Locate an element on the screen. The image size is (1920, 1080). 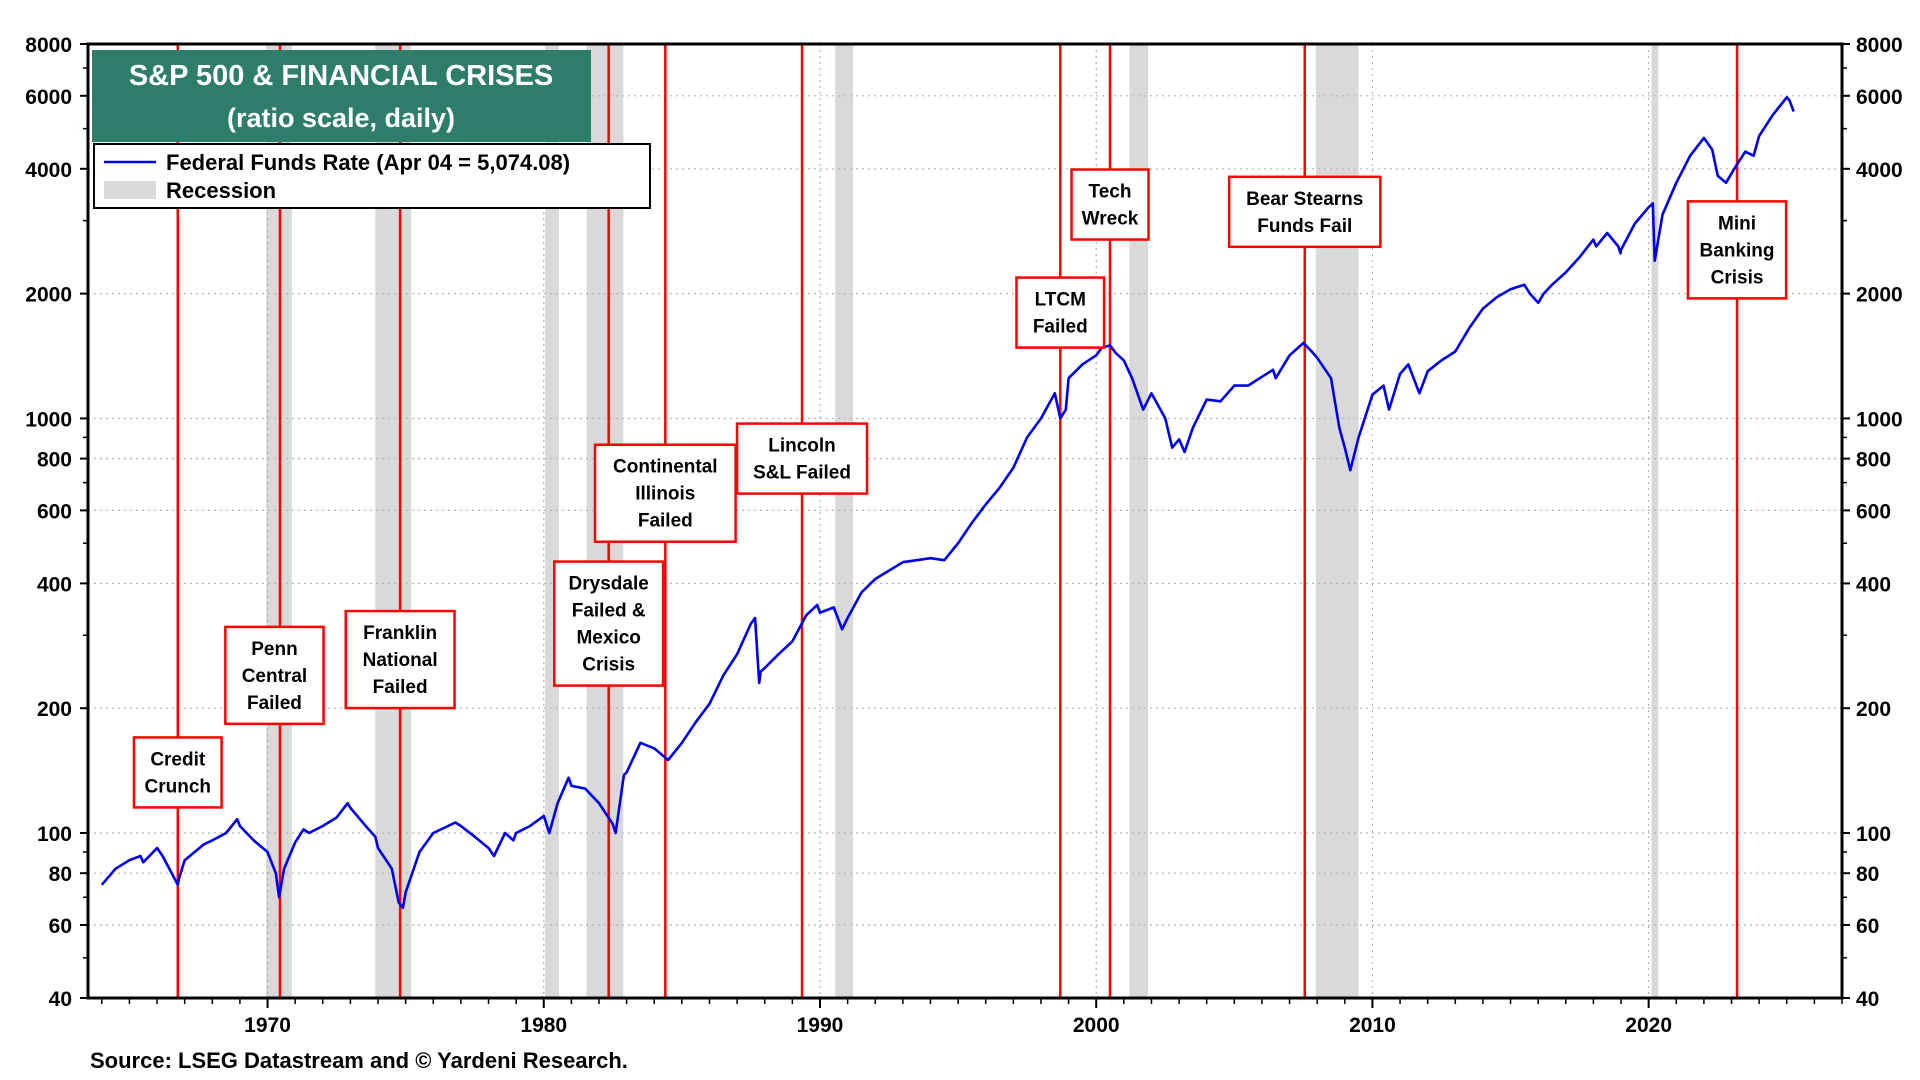
y-tick-label-right: 8000 is located at coordinates (1879, 45).